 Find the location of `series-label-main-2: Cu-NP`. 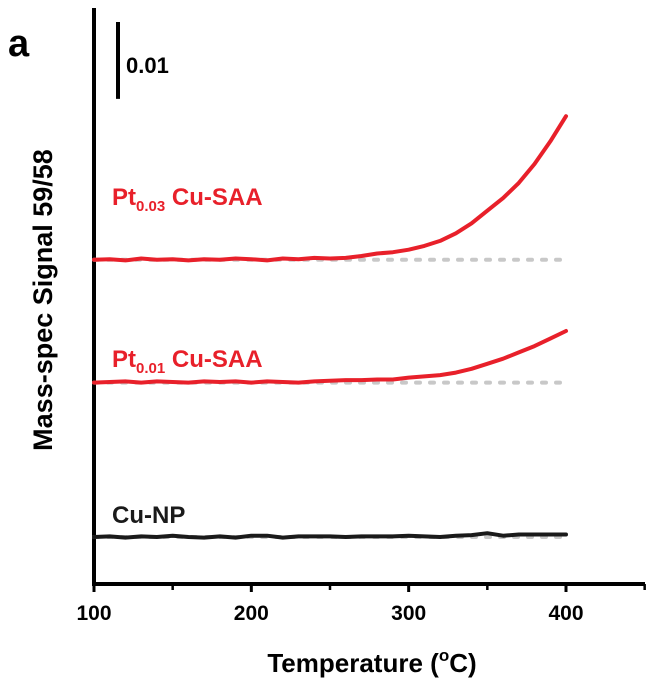

series-label-main-2: Cu-NP is located at coordinates (148, 515).